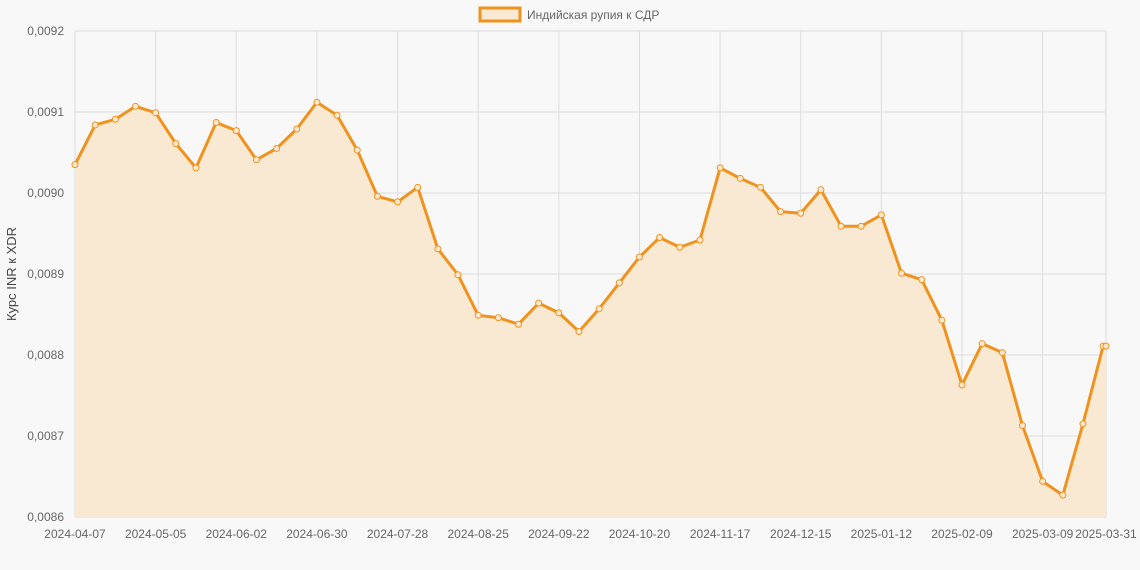 This screenshot has height=570, width=1140. Describe the element at coordinates (45, 112) in the screenshot. I see `y-tick-label: 0,0091` at that location.